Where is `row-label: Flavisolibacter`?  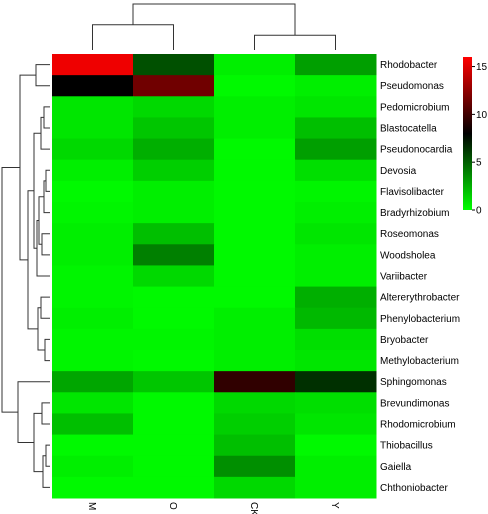
row-label: Flavisolibacter is located at coordinates (412, 192).